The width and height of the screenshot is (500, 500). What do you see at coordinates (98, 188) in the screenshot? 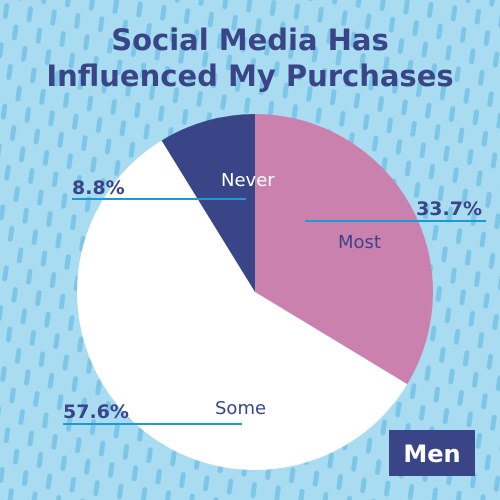
I see `value-label-never: 8.8%` at bounding box center [98, 188].